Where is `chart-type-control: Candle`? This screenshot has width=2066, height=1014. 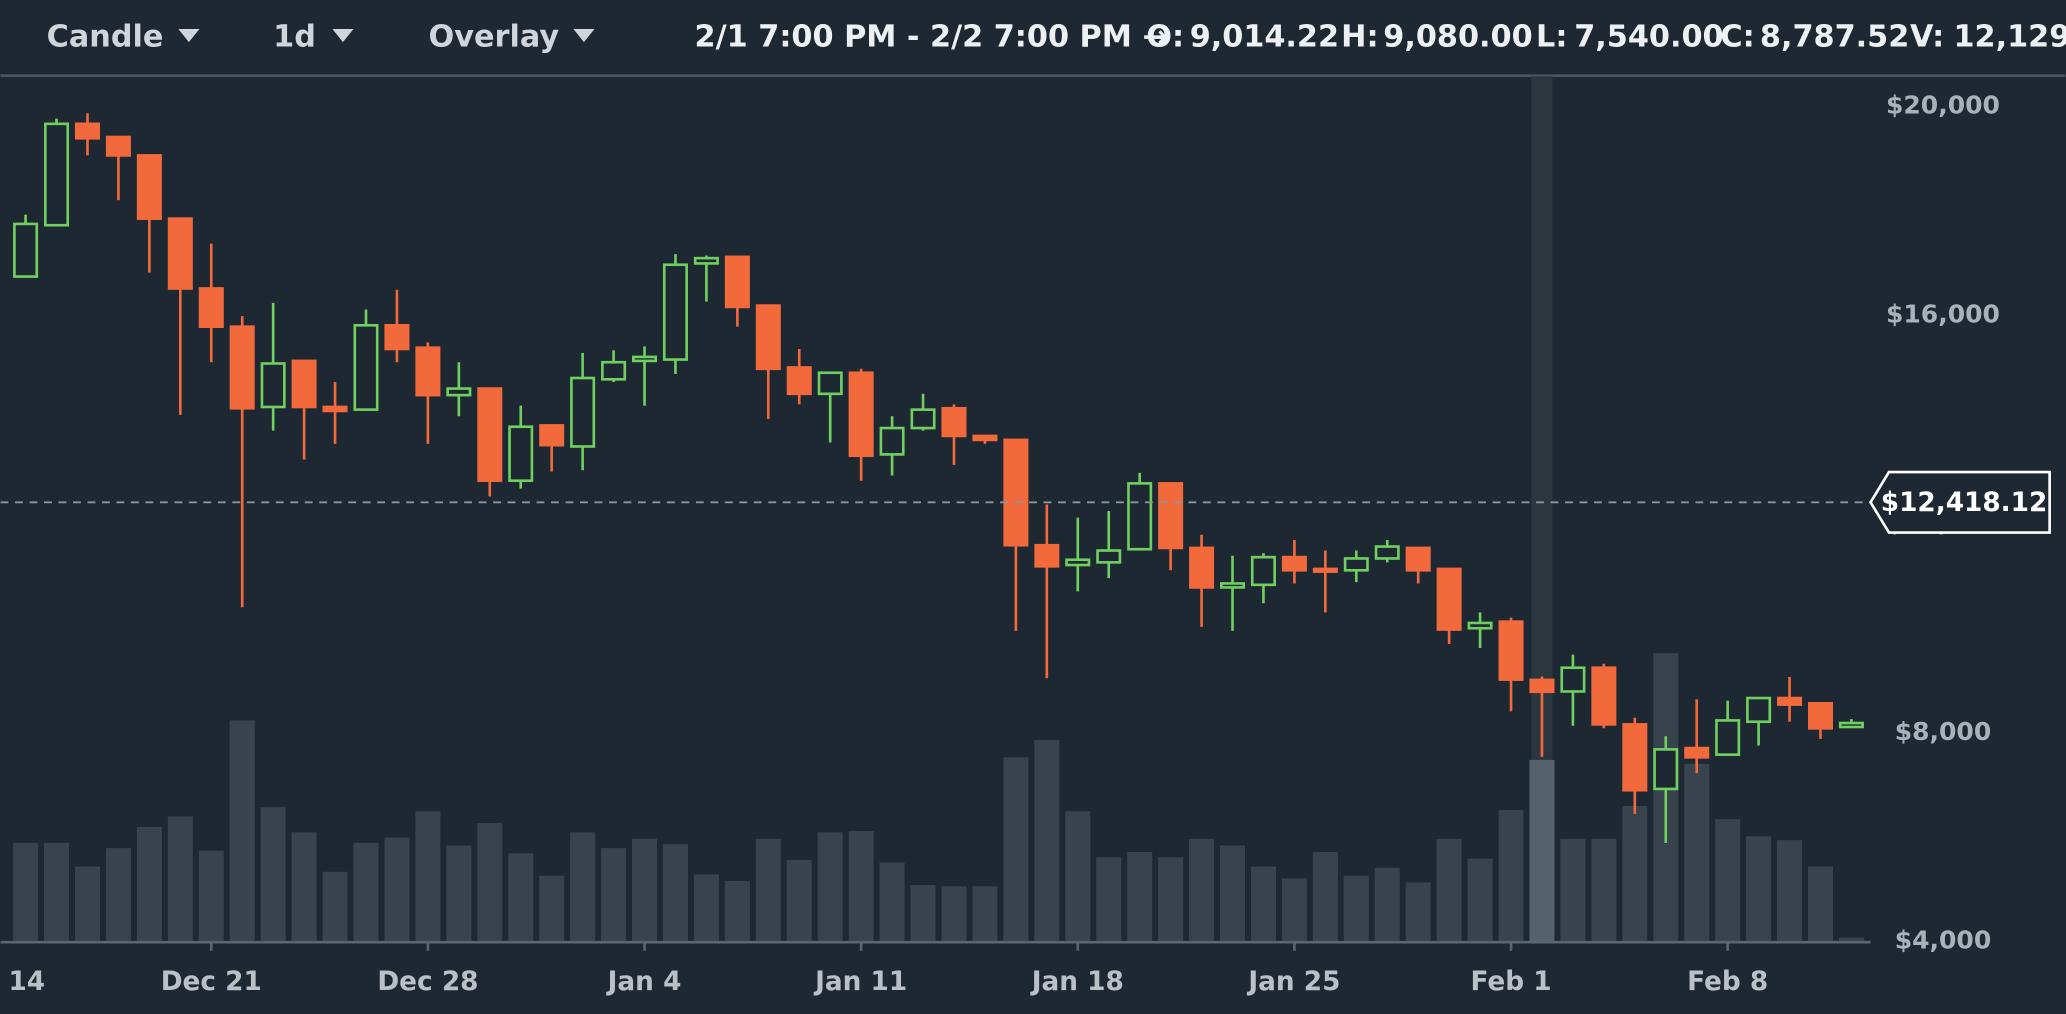
chart-type-control: Candle is located at coordinates (105, 37).